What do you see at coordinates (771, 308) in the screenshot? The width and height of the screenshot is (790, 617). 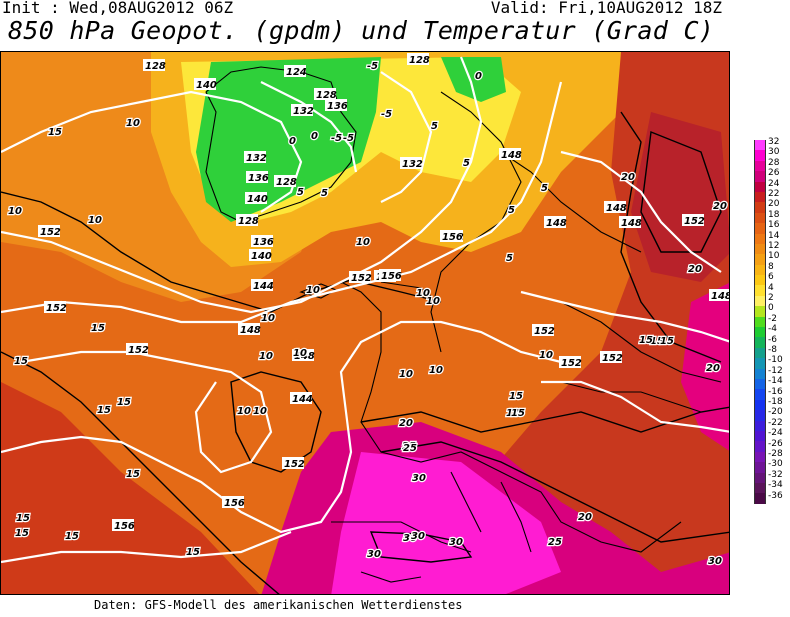 I see `legend-label: 0` at bounding box center [771, 308].